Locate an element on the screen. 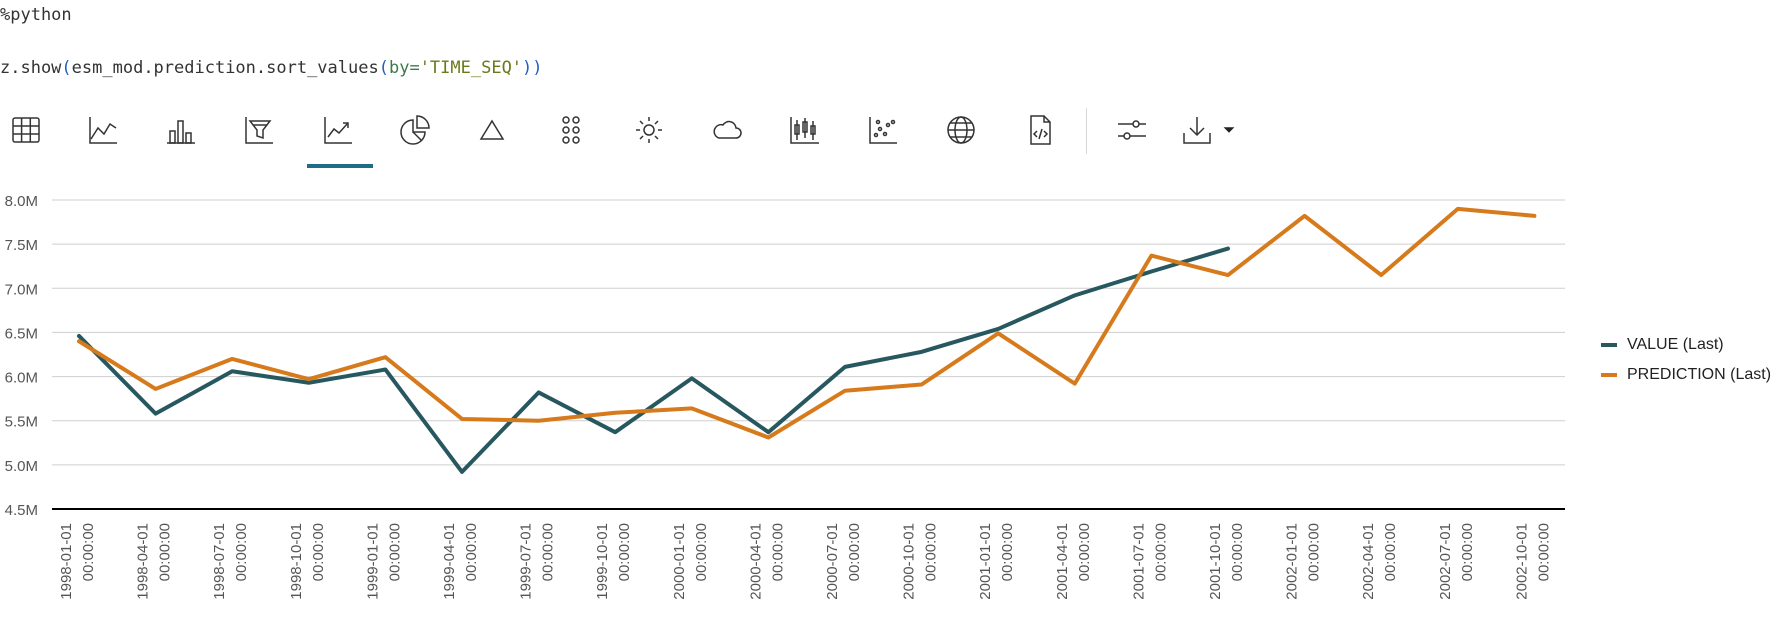 The height and width of the screenshot is (624, 1776). x-tick-date: 2001-01-01 is located at coordinates (985, 561).